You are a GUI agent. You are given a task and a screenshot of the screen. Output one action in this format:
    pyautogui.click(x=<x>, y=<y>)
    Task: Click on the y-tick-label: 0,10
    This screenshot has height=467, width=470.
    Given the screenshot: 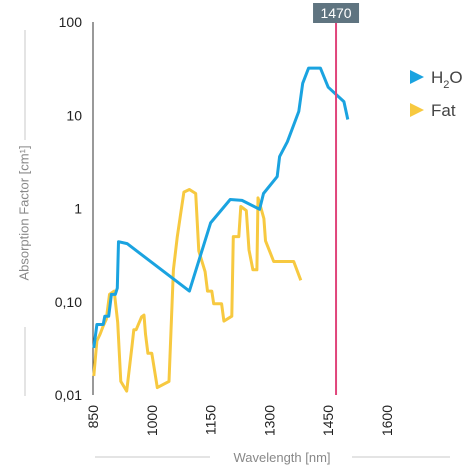 What is the action you would take?
    pyautogui.click(x=68, y=302)
    